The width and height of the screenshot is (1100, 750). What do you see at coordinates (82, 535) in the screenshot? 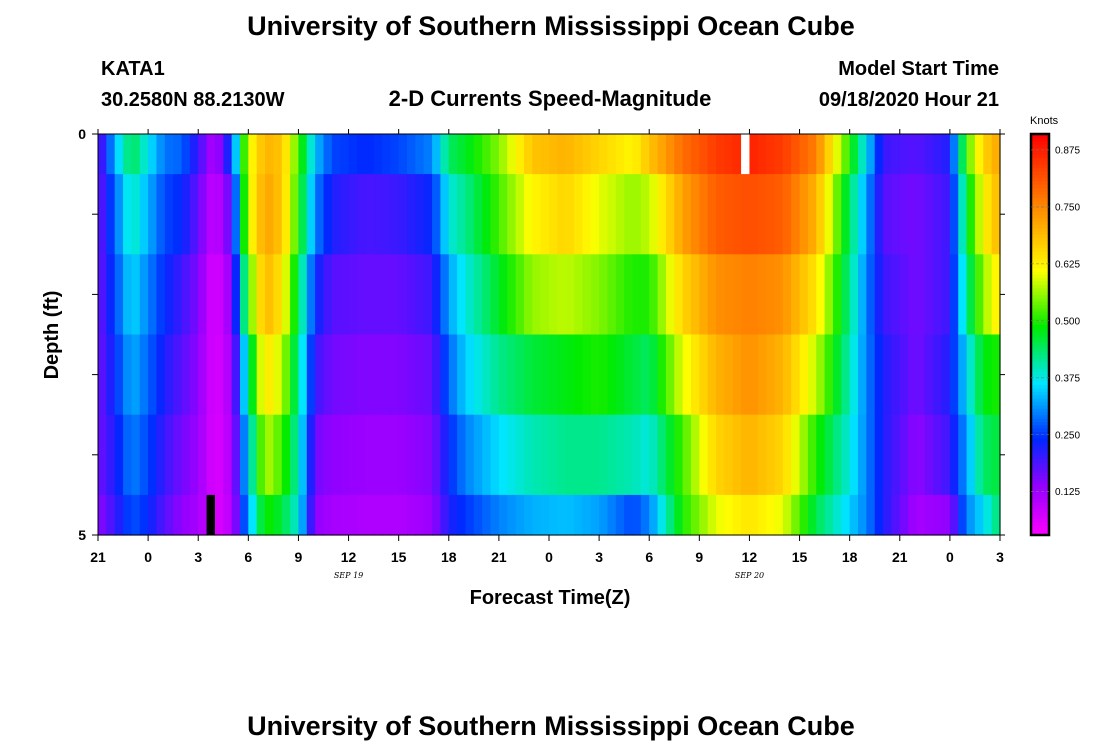
I see `y-tick-label: 5` at bounding box center [82, 535].